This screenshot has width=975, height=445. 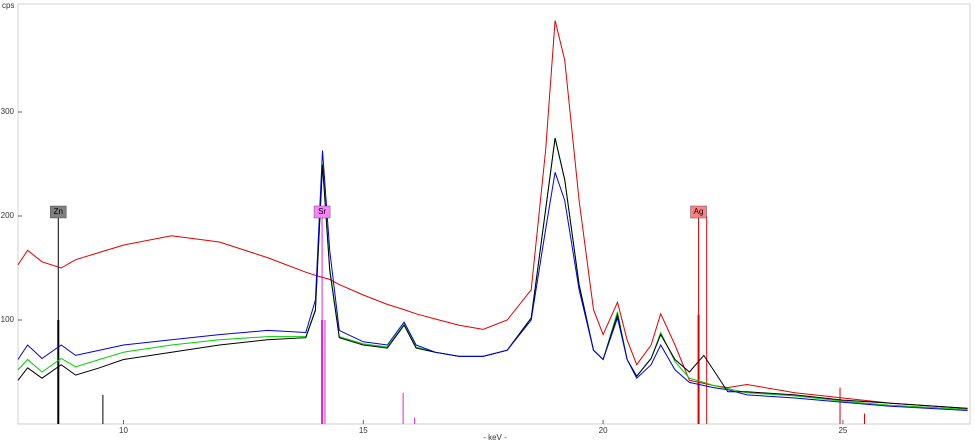 What do you see at coordinates (123, 430) in the screenshot?
I see `x-tick-label: 10` at bounding box center [123, 430].